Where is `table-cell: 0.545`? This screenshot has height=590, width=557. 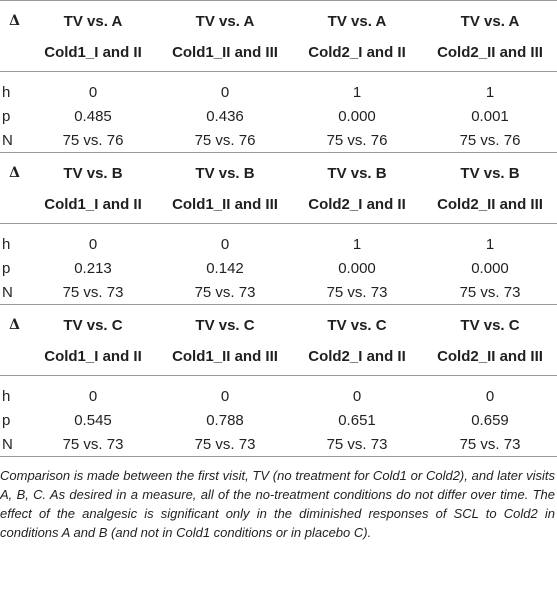 table-cell: 0.545 is located at coordinates (93, 420).